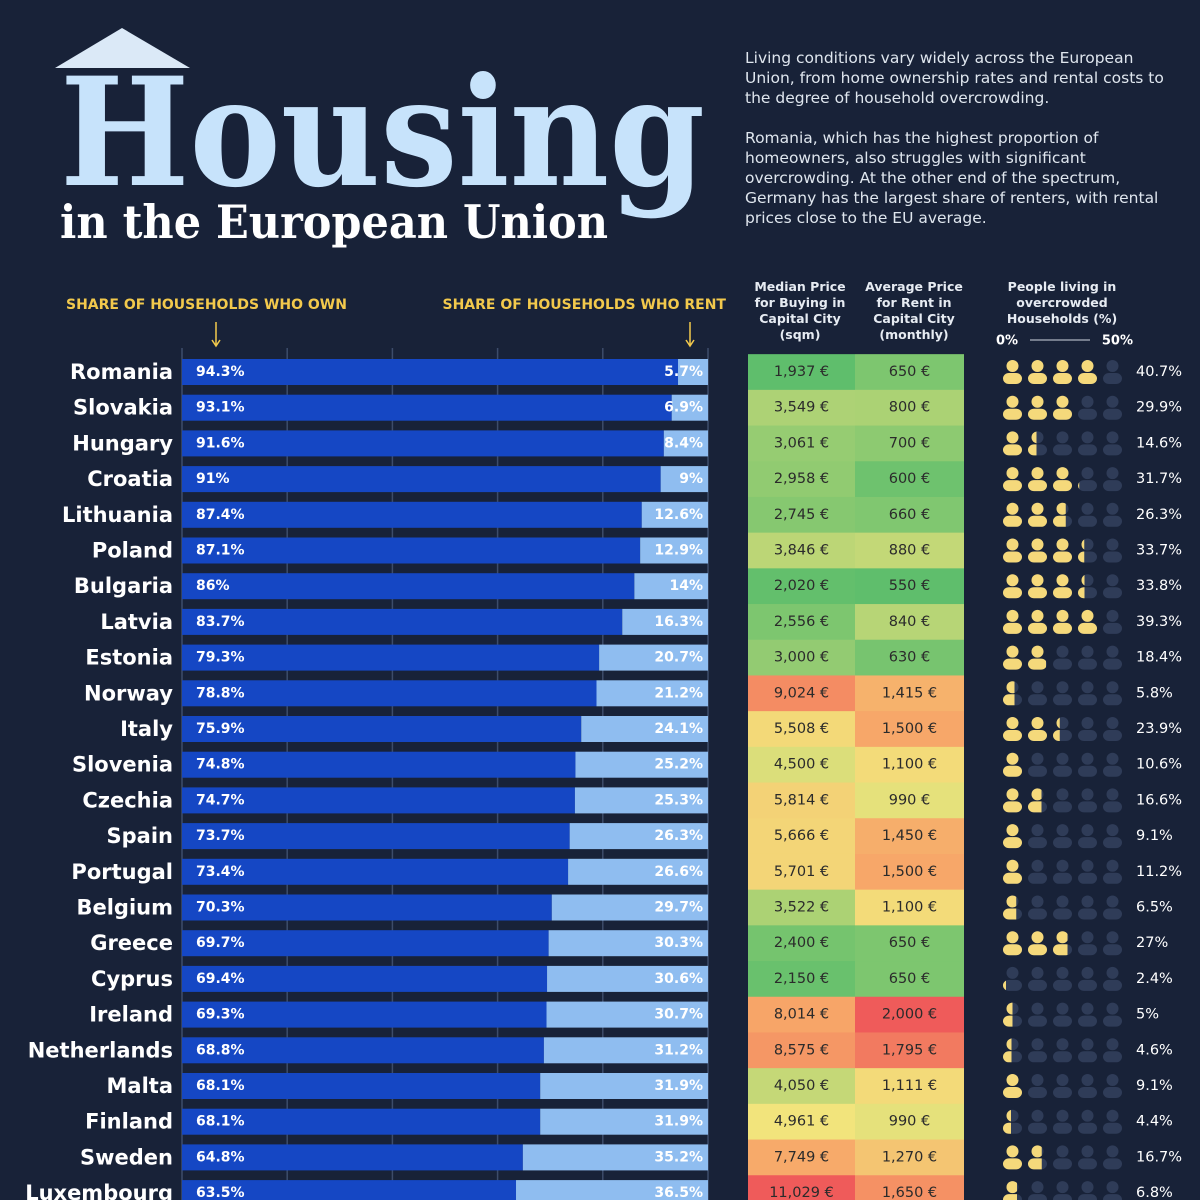 The image size is (1200, 1200). What do you see at coordinates (220, 943) in the screenshot?
I see `value-label: 69.7%` at bounding box center [220, 943].